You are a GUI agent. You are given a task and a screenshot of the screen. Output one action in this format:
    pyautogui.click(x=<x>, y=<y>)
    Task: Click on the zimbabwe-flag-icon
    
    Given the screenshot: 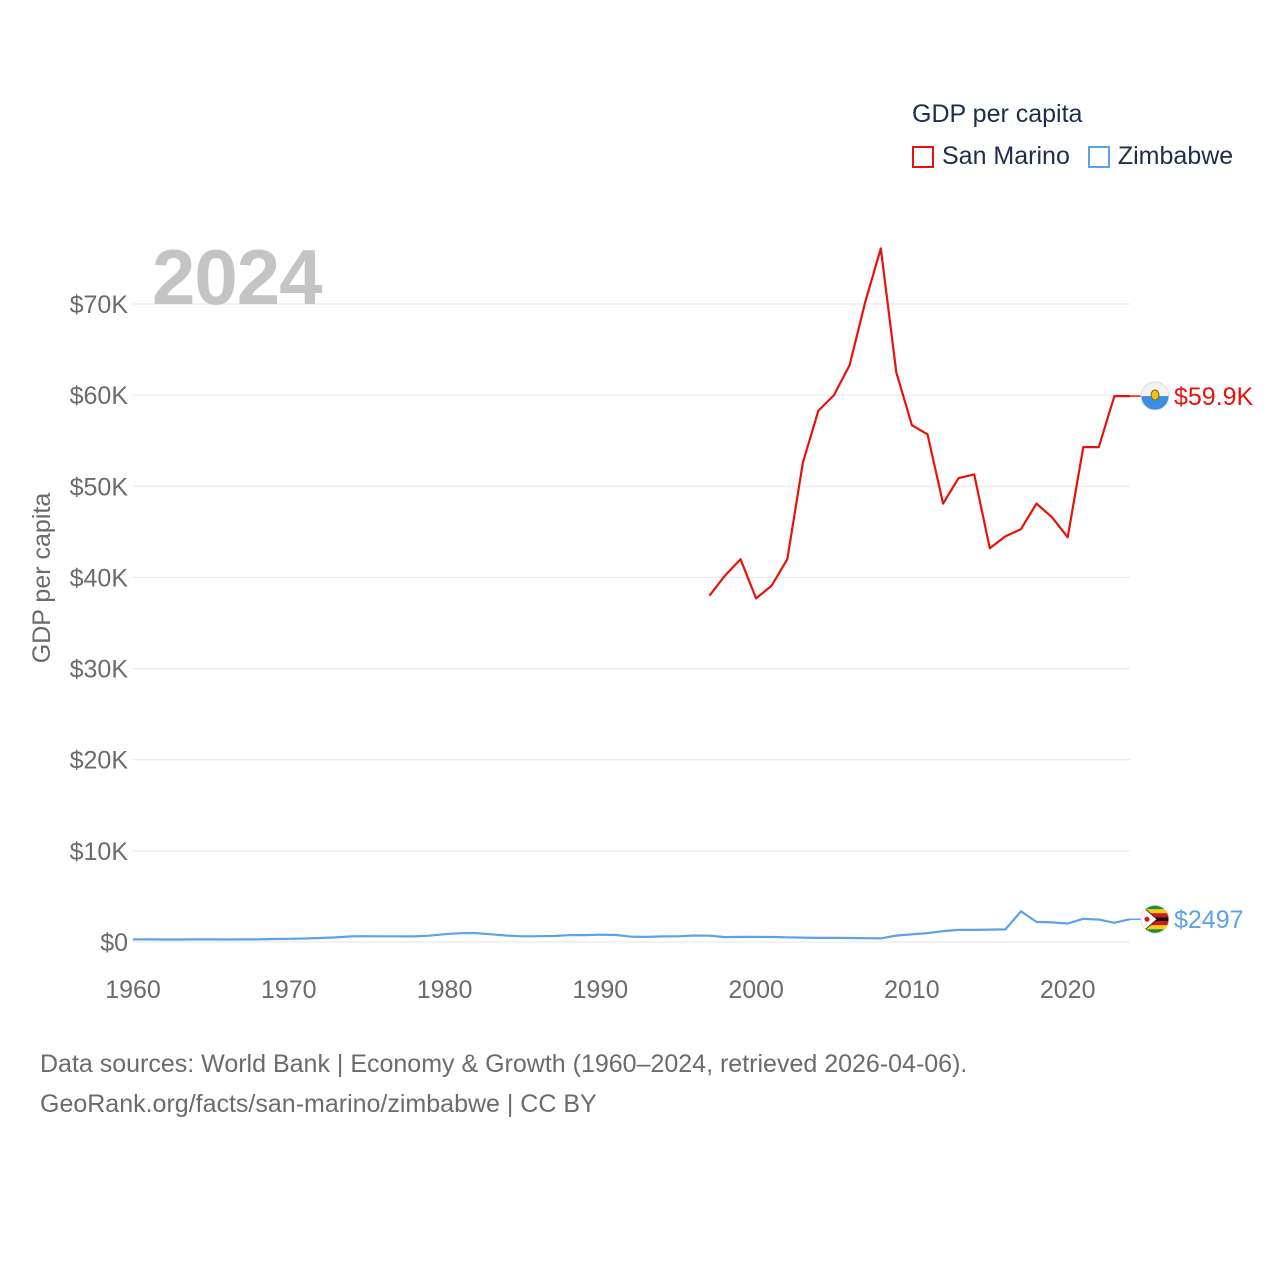 What is the action you would take?
    pyautogui.click(x=1155, y=919)
    